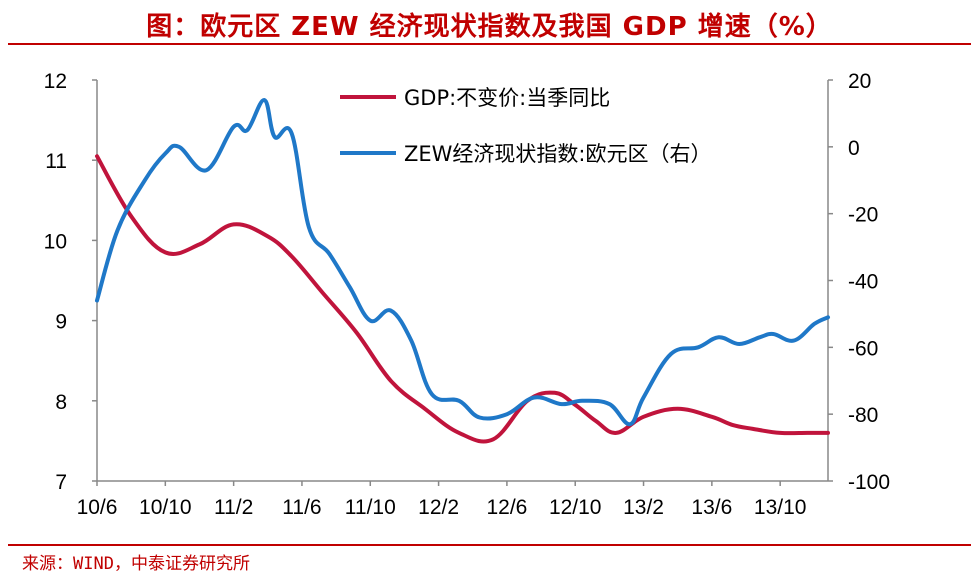 Image resolution: width=979 pixels, height=576 pixels. Describe the element at coordinates (643, 507) in the screenshot. I see `x-tick-label: 13/2` at that location.